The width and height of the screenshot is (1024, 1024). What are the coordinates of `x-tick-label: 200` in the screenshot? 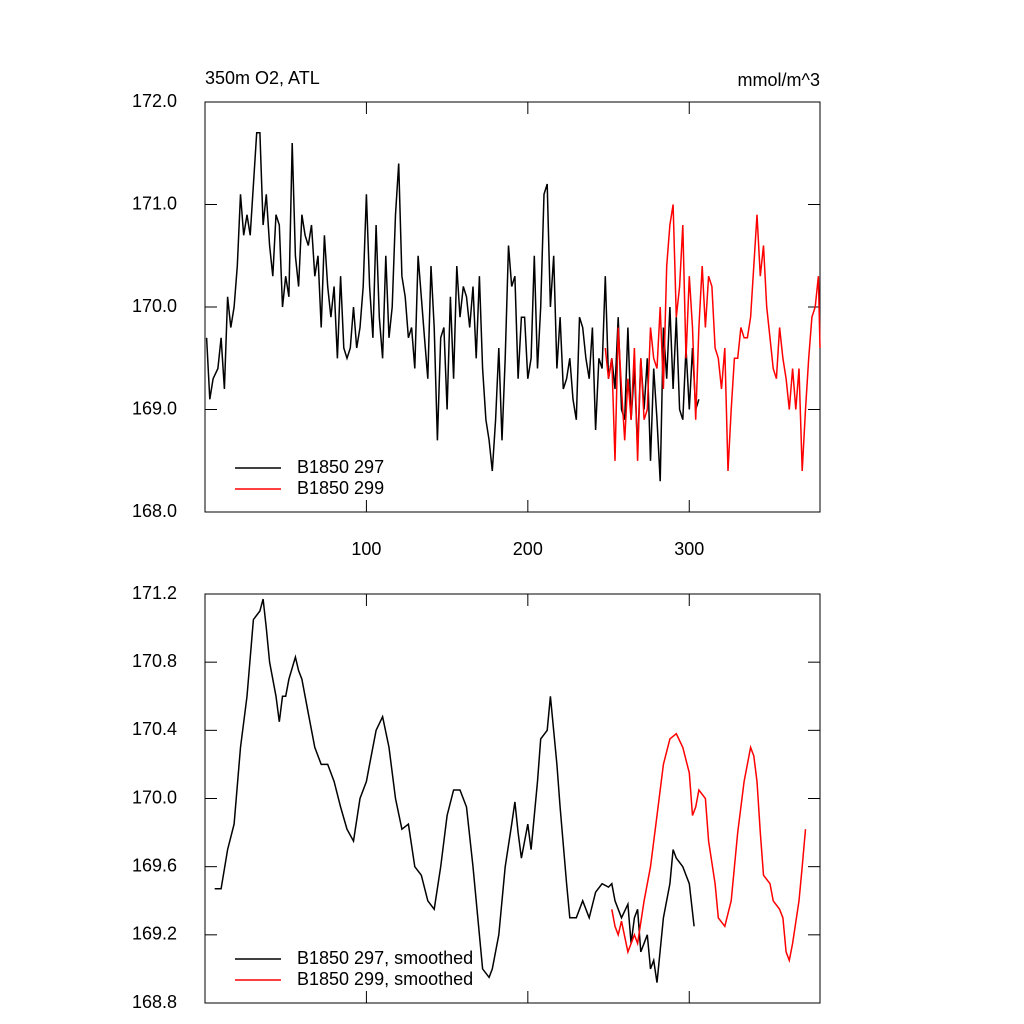 It's located at (528, 549).